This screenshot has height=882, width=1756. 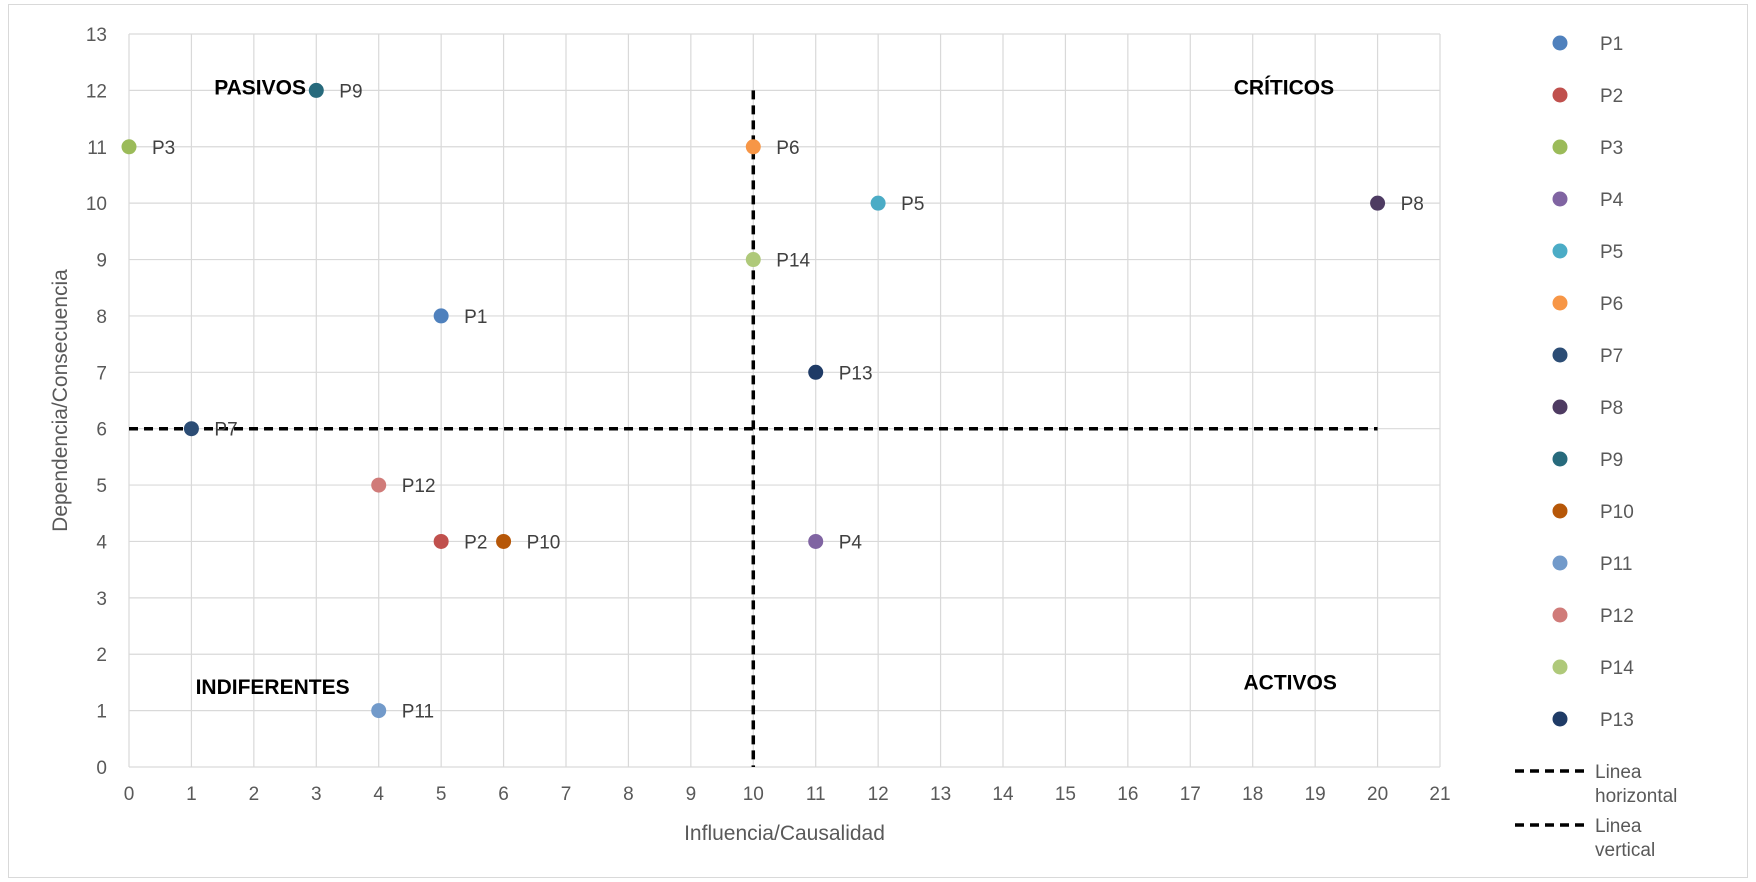 What do you see at coordinates (101, 768) in the screenshot?
I see `y-tick-label: 0` at bounding box center [101, 768].